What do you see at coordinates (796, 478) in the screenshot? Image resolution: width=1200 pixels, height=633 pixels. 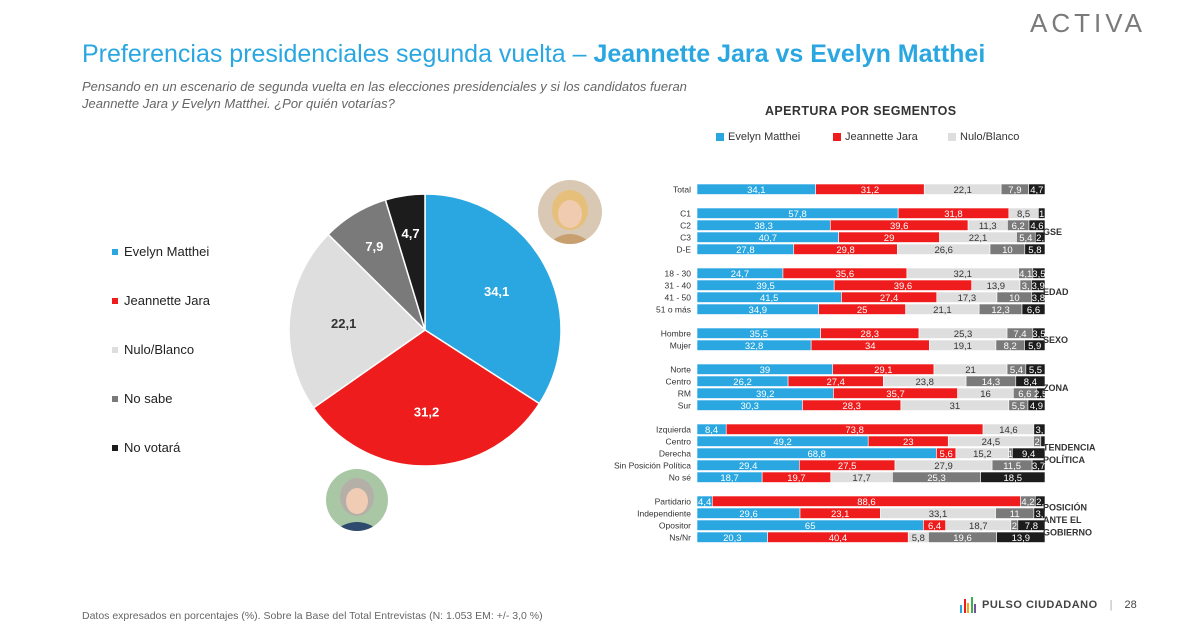 I see `bar-value-label: 19,7` at bounding box center [796, 478].